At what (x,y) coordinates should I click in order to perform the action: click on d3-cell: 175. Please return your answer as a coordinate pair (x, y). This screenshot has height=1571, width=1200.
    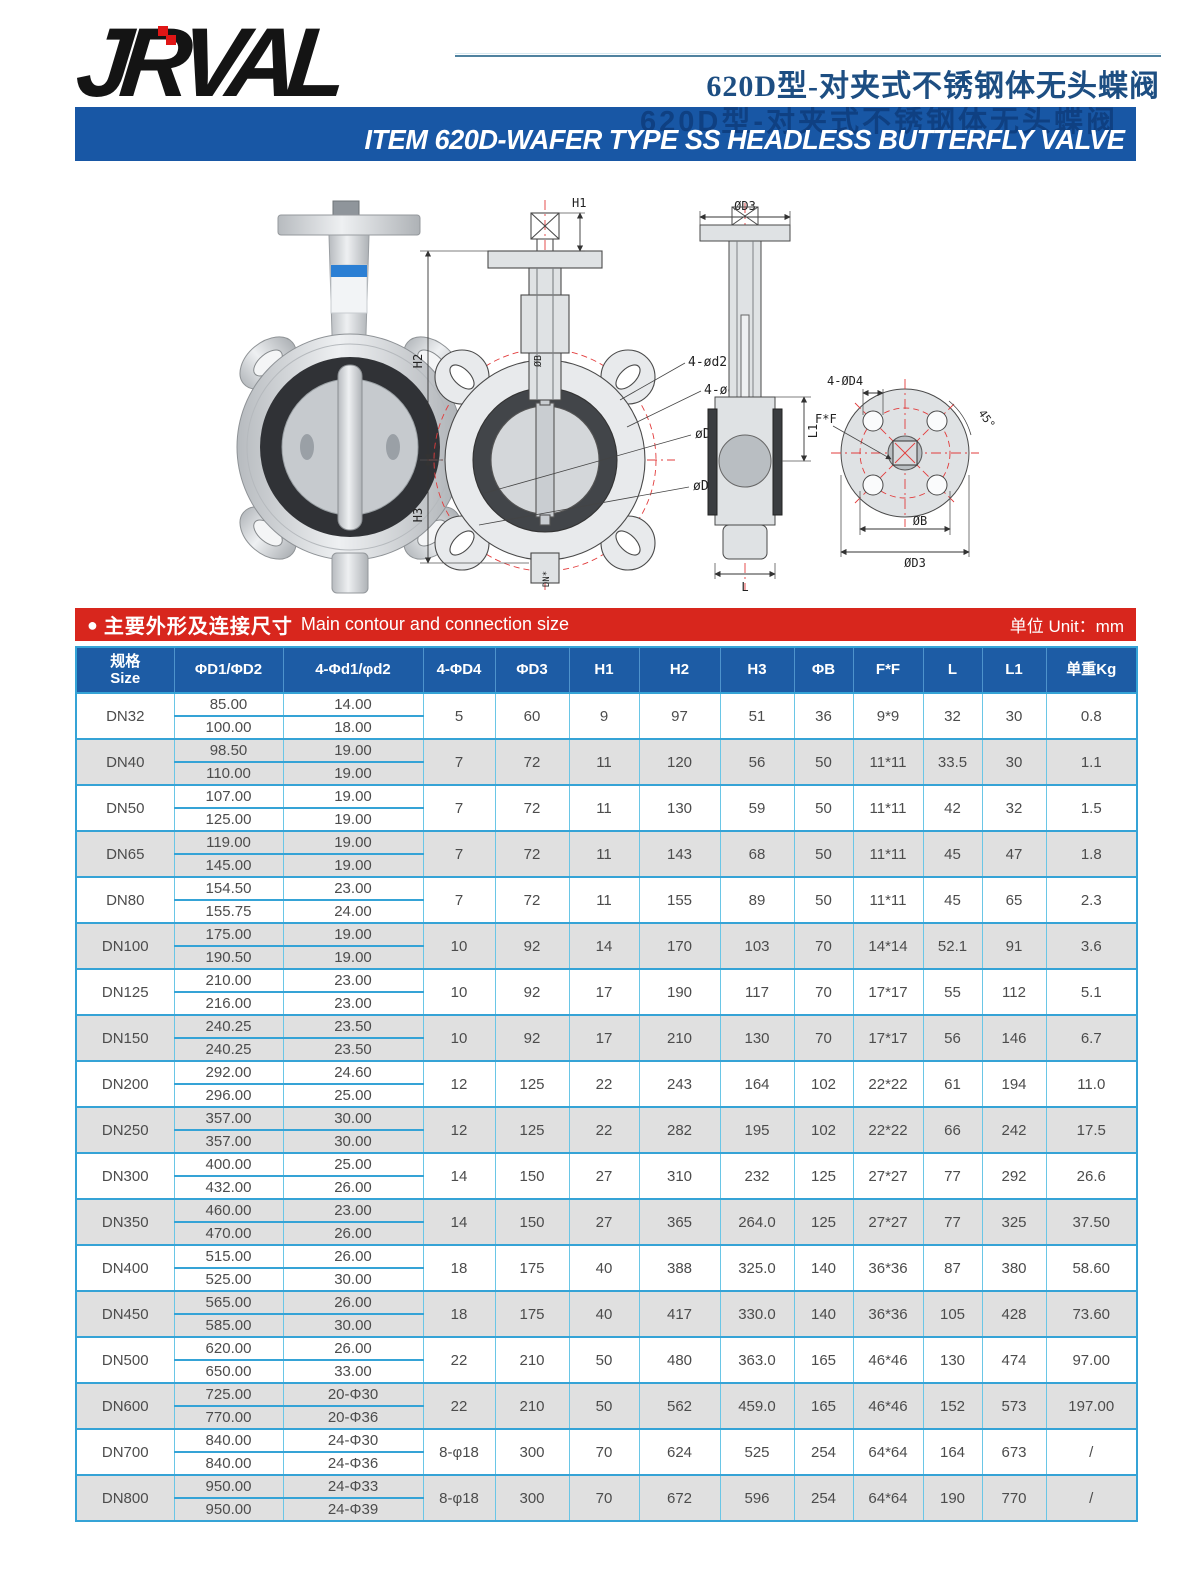
    Looking at the image, I should click on (532, 1267).